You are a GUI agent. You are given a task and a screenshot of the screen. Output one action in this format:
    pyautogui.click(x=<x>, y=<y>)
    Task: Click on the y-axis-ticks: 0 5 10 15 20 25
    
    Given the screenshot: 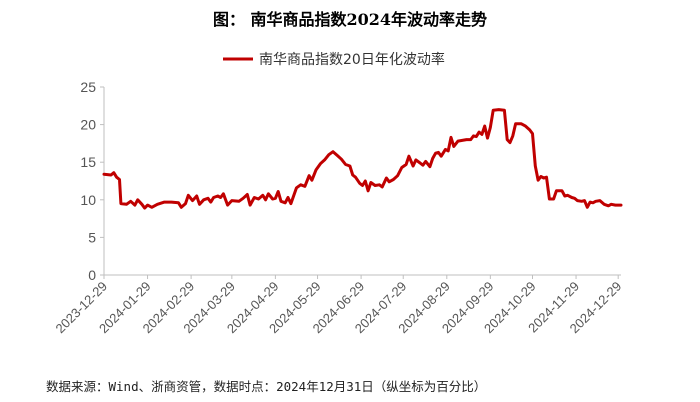 What is the action you would take?
    pyautogui.click(x=92, y=181)
    